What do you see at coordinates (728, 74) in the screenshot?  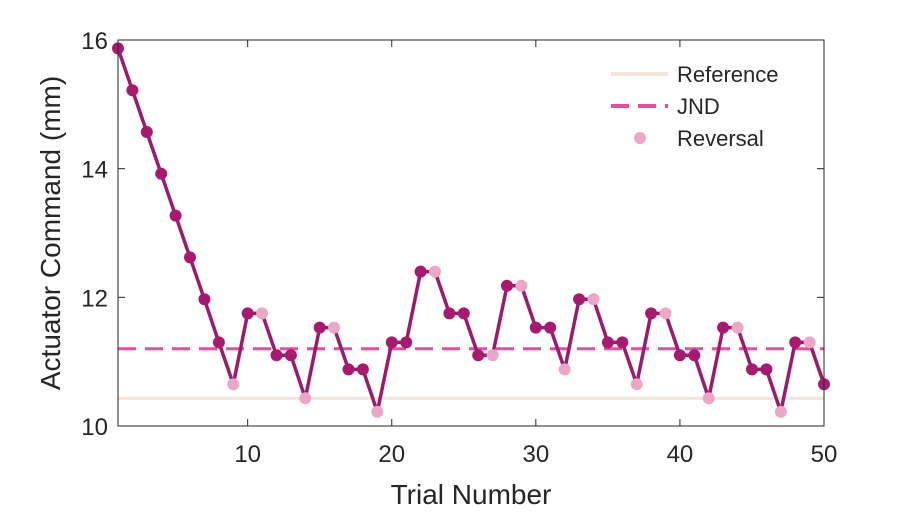 I see `legend-reference-label: Reference` at bounding box center [728, 74].